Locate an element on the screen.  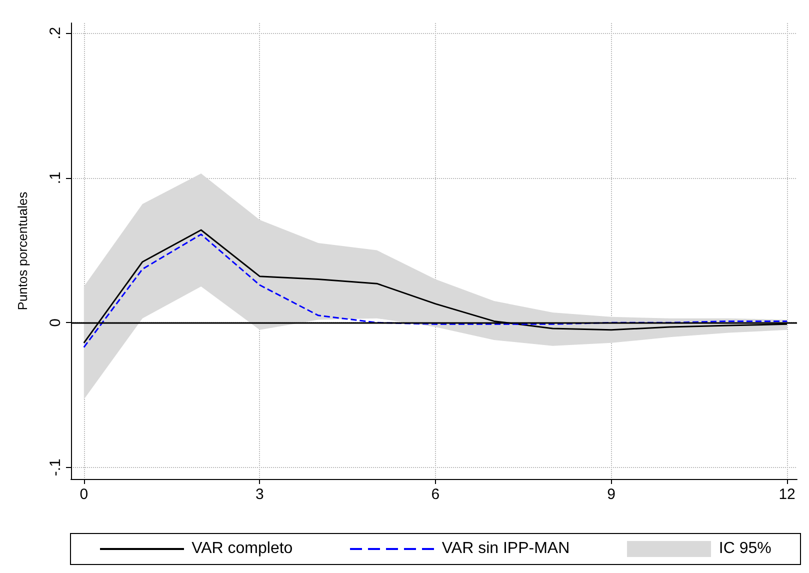
x-tick-label: 6 is located at coordinates (435, 494).